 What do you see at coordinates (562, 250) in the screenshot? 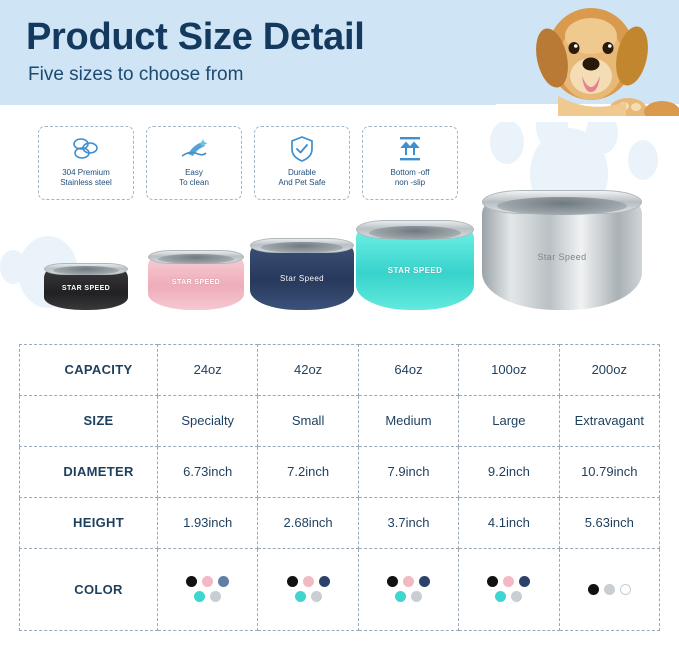
I see `bowl-steel-200oz: Star Speed` at bounding box center [562, 250].